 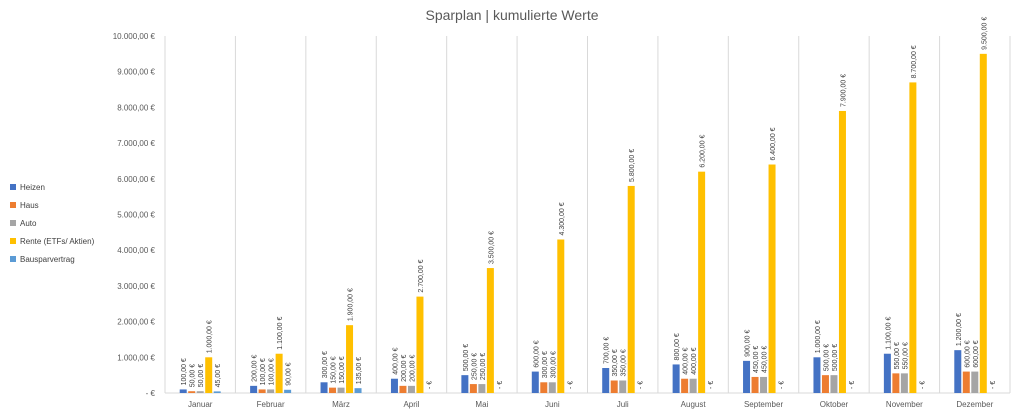 I want to click on category-label: März, so click(x=341, y=404).